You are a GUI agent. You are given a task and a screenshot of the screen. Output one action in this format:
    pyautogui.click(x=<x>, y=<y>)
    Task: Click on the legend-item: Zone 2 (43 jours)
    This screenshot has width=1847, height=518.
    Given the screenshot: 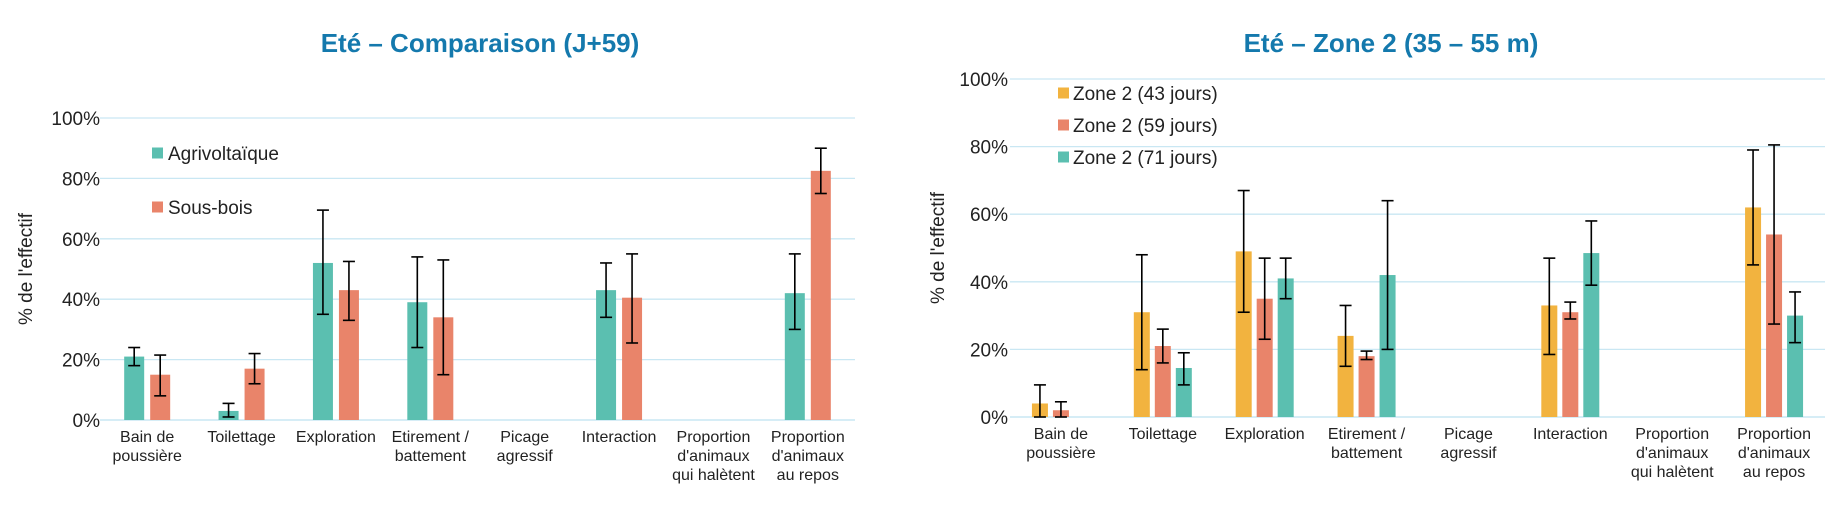 What is the action you would take?
    pyautogui.click(x=1138, y=94)
    